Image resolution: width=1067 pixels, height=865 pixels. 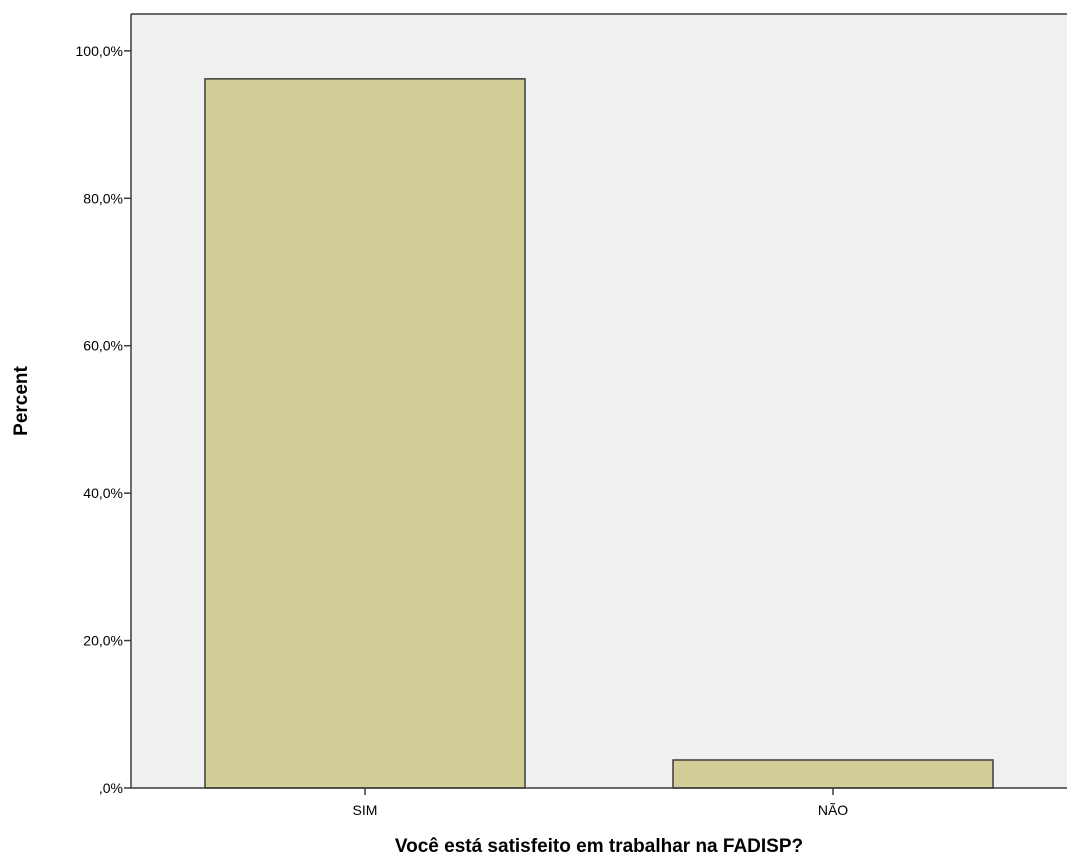 I want to click on y-tick-label: ,0%, so click(x=111, y=788).